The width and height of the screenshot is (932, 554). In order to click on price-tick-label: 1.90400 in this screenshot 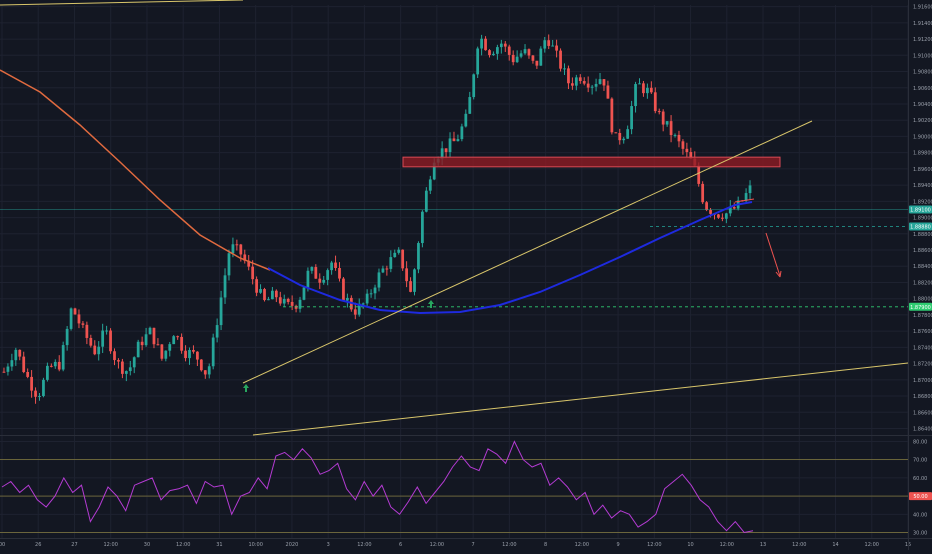, I will do `click(922, 105)`.